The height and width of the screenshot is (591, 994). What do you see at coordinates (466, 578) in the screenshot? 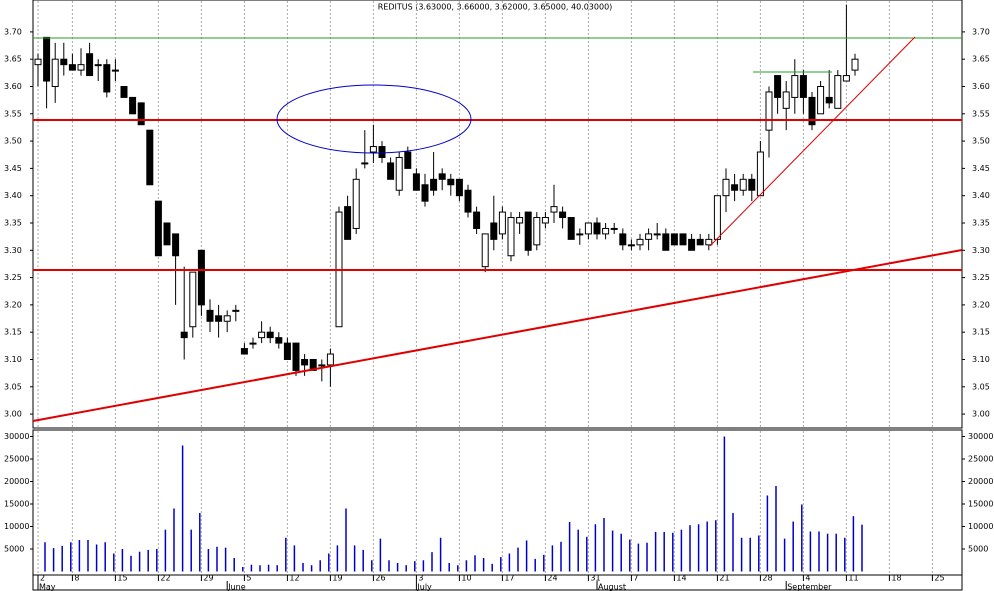
I see `x-tick-label: 10` at bounding box center [466, 578].